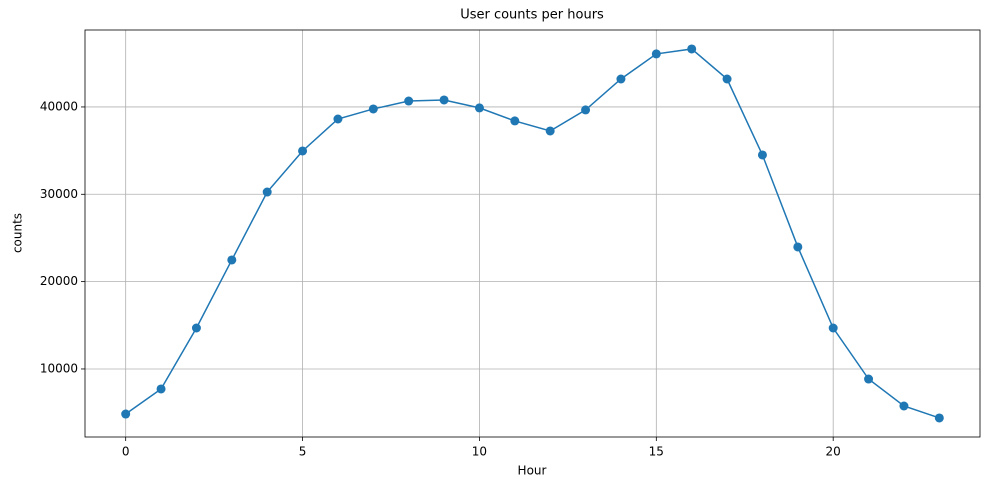  What do you see at coordinates (59, 194) in the screenshot?
I see `y-tick-label: 30000` at bounding box center [59, 194].